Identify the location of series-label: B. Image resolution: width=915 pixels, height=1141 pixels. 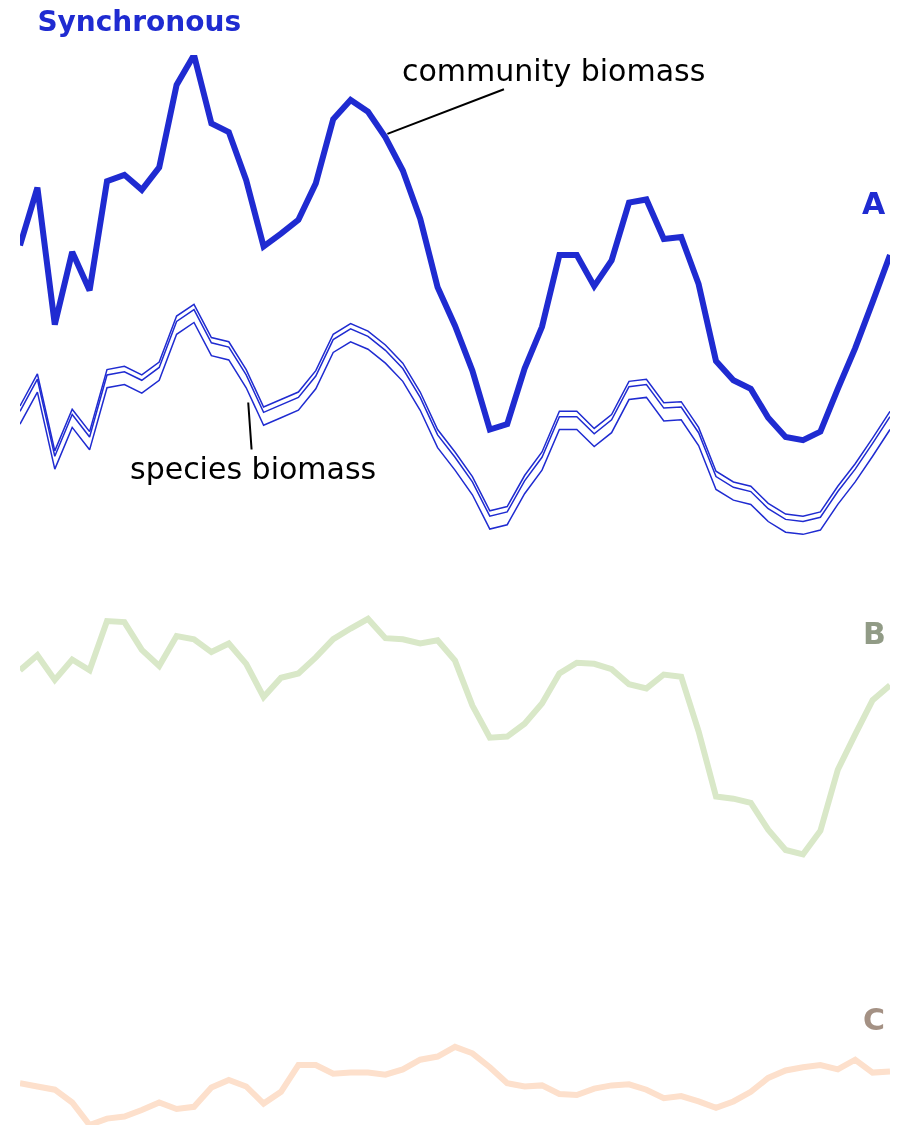
(874, 633).